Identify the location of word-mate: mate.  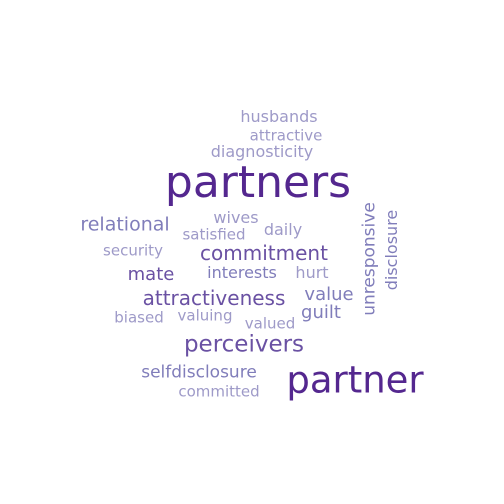
(151, 274).